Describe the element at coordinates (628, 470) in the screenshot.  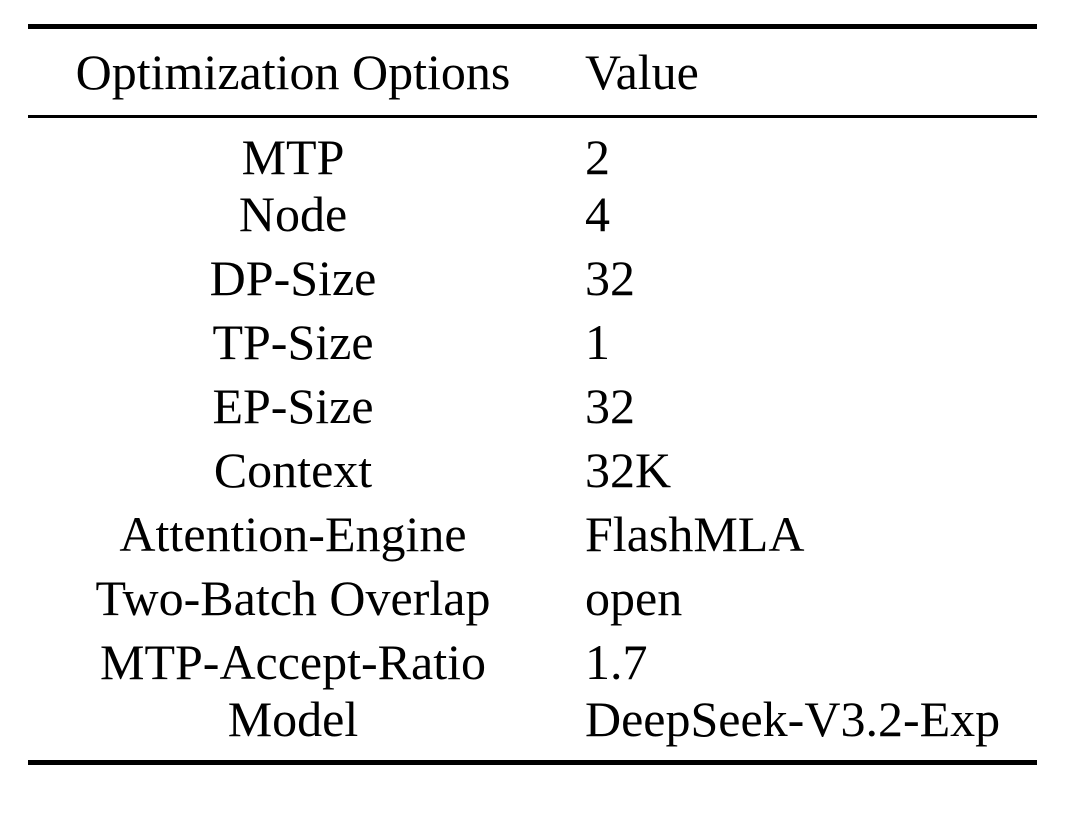
I see `value-cell: 32K` at that location.